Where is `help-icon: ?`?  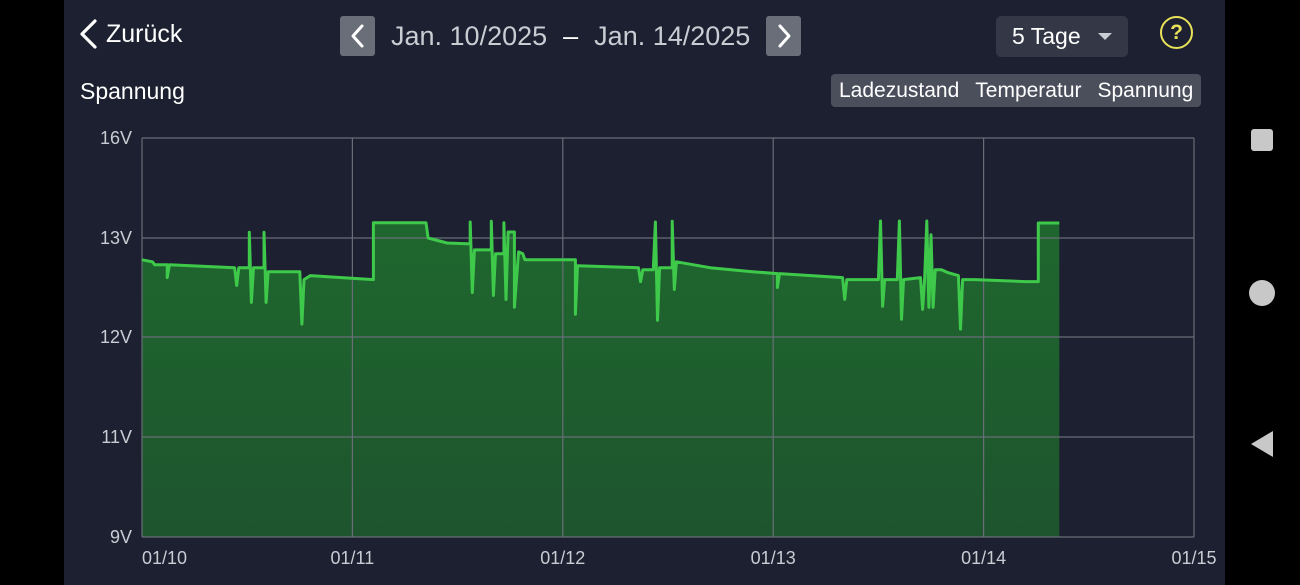 help-icon: ? is located at coordinates (1176, 32).